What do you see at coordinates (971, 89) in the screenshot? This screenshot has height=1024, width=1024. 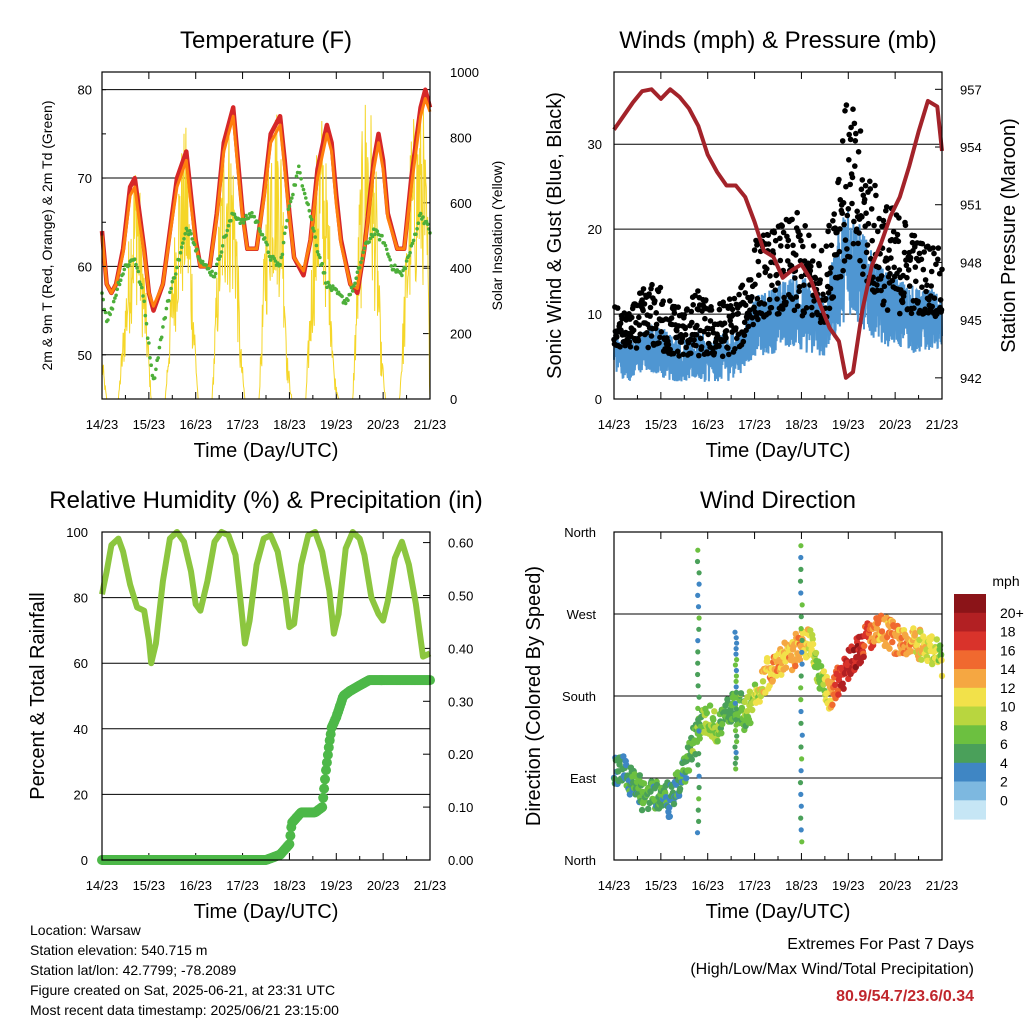 I see `y2-tick-label: 957` at bounding box center [971, 89].